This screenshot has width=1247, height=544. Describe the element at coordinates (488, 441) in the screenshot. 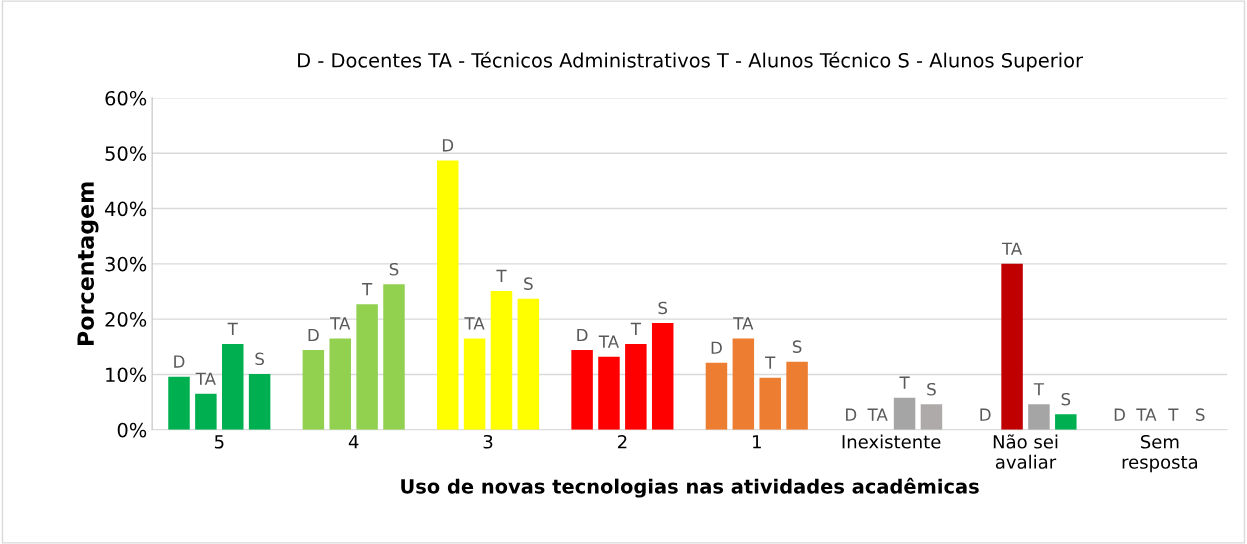

I see `x-tick-label: 3` at that location.